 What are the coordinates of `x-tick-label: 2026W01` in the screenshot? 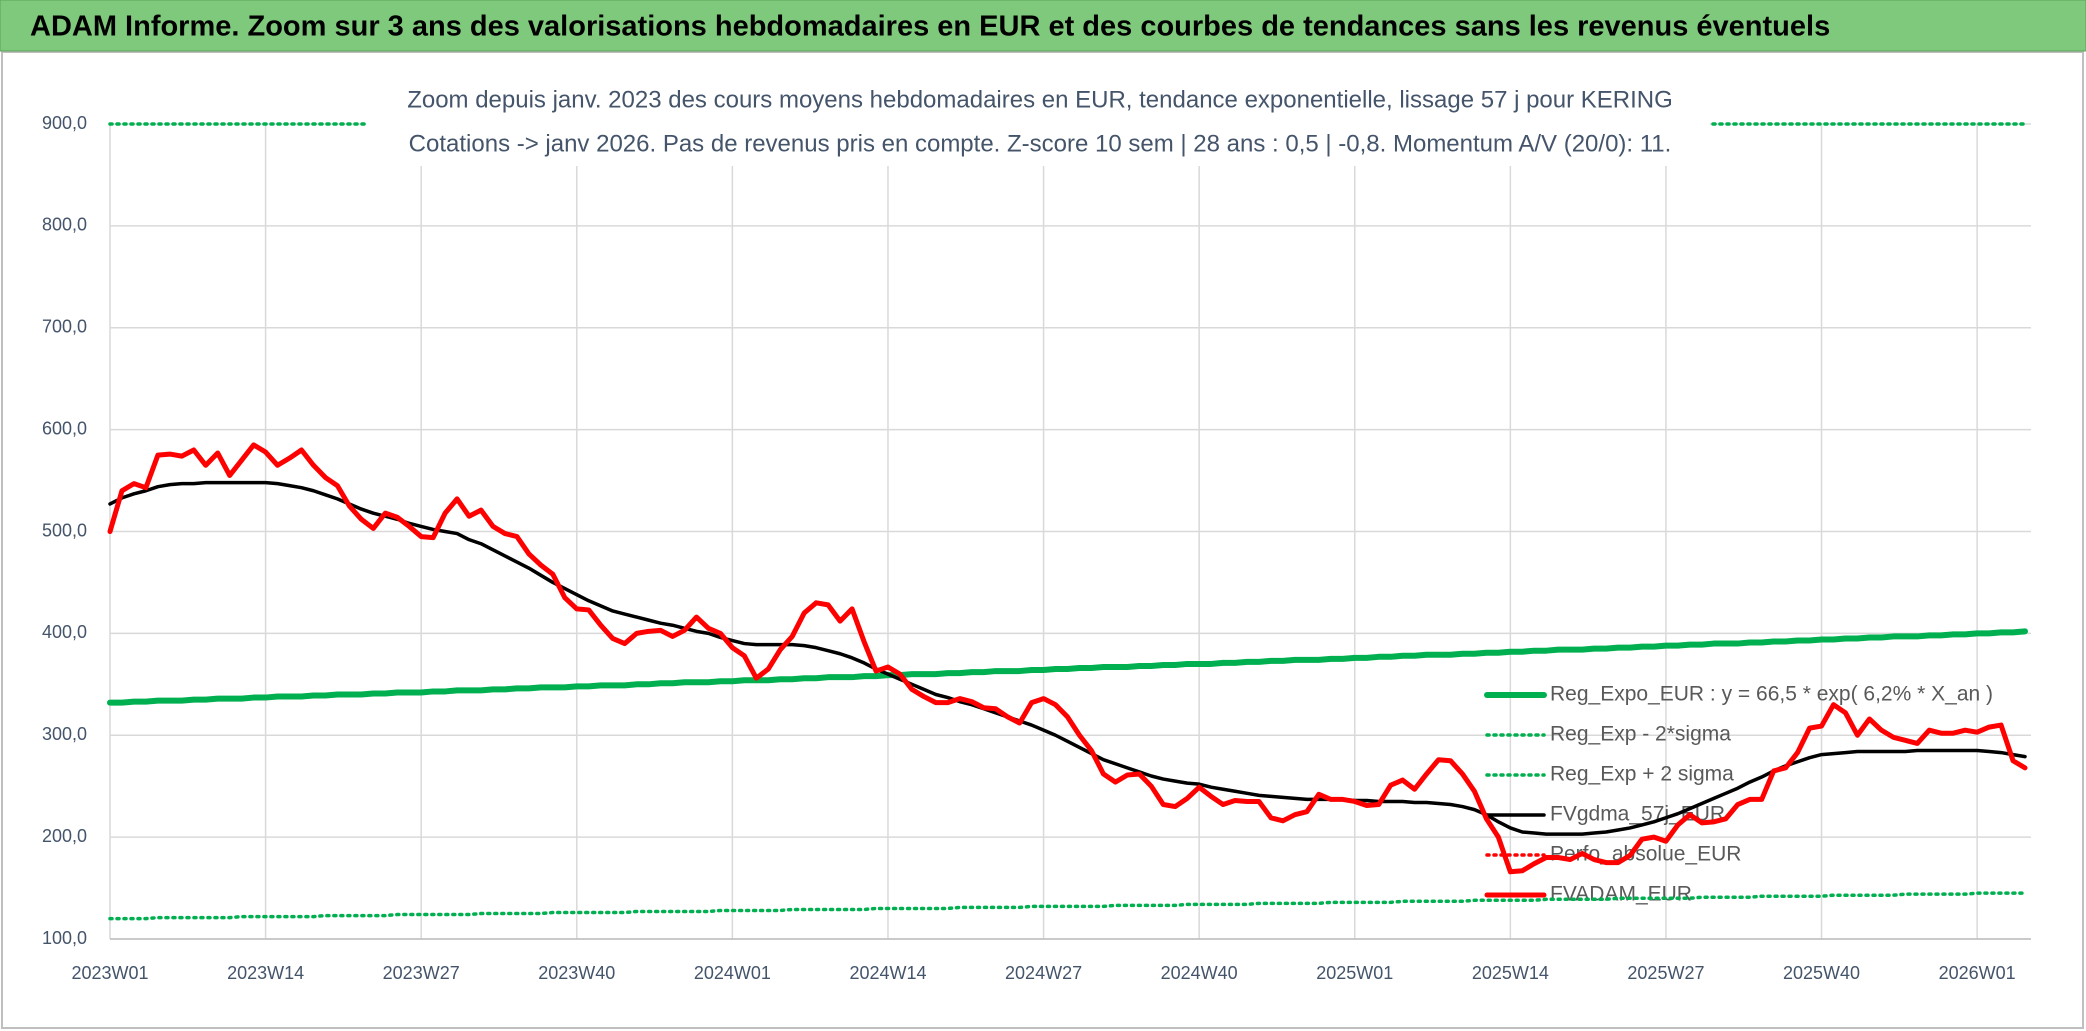 It's located at (1977, 973).